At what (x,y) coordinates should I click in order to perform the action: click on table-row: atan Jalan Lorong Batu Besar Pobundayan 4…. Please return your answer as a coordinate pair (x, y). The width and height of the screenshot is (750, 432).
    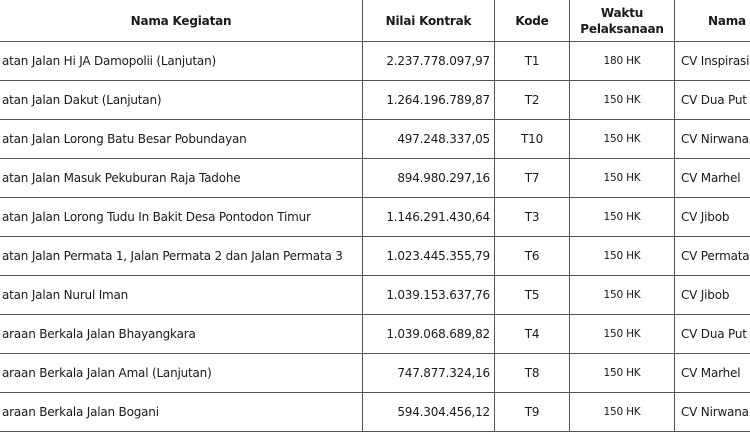
    Looking at the image, I should click on (375, 139).